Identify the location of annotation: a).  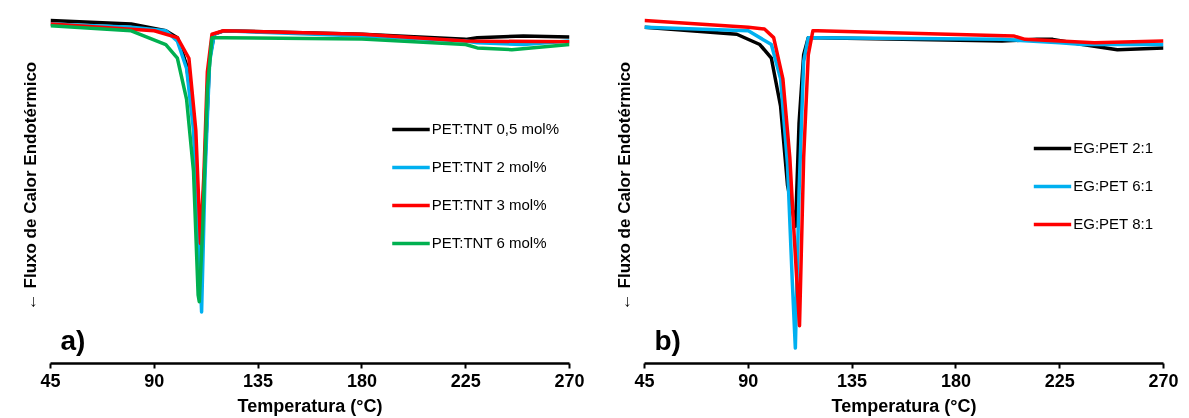
(73, 340).